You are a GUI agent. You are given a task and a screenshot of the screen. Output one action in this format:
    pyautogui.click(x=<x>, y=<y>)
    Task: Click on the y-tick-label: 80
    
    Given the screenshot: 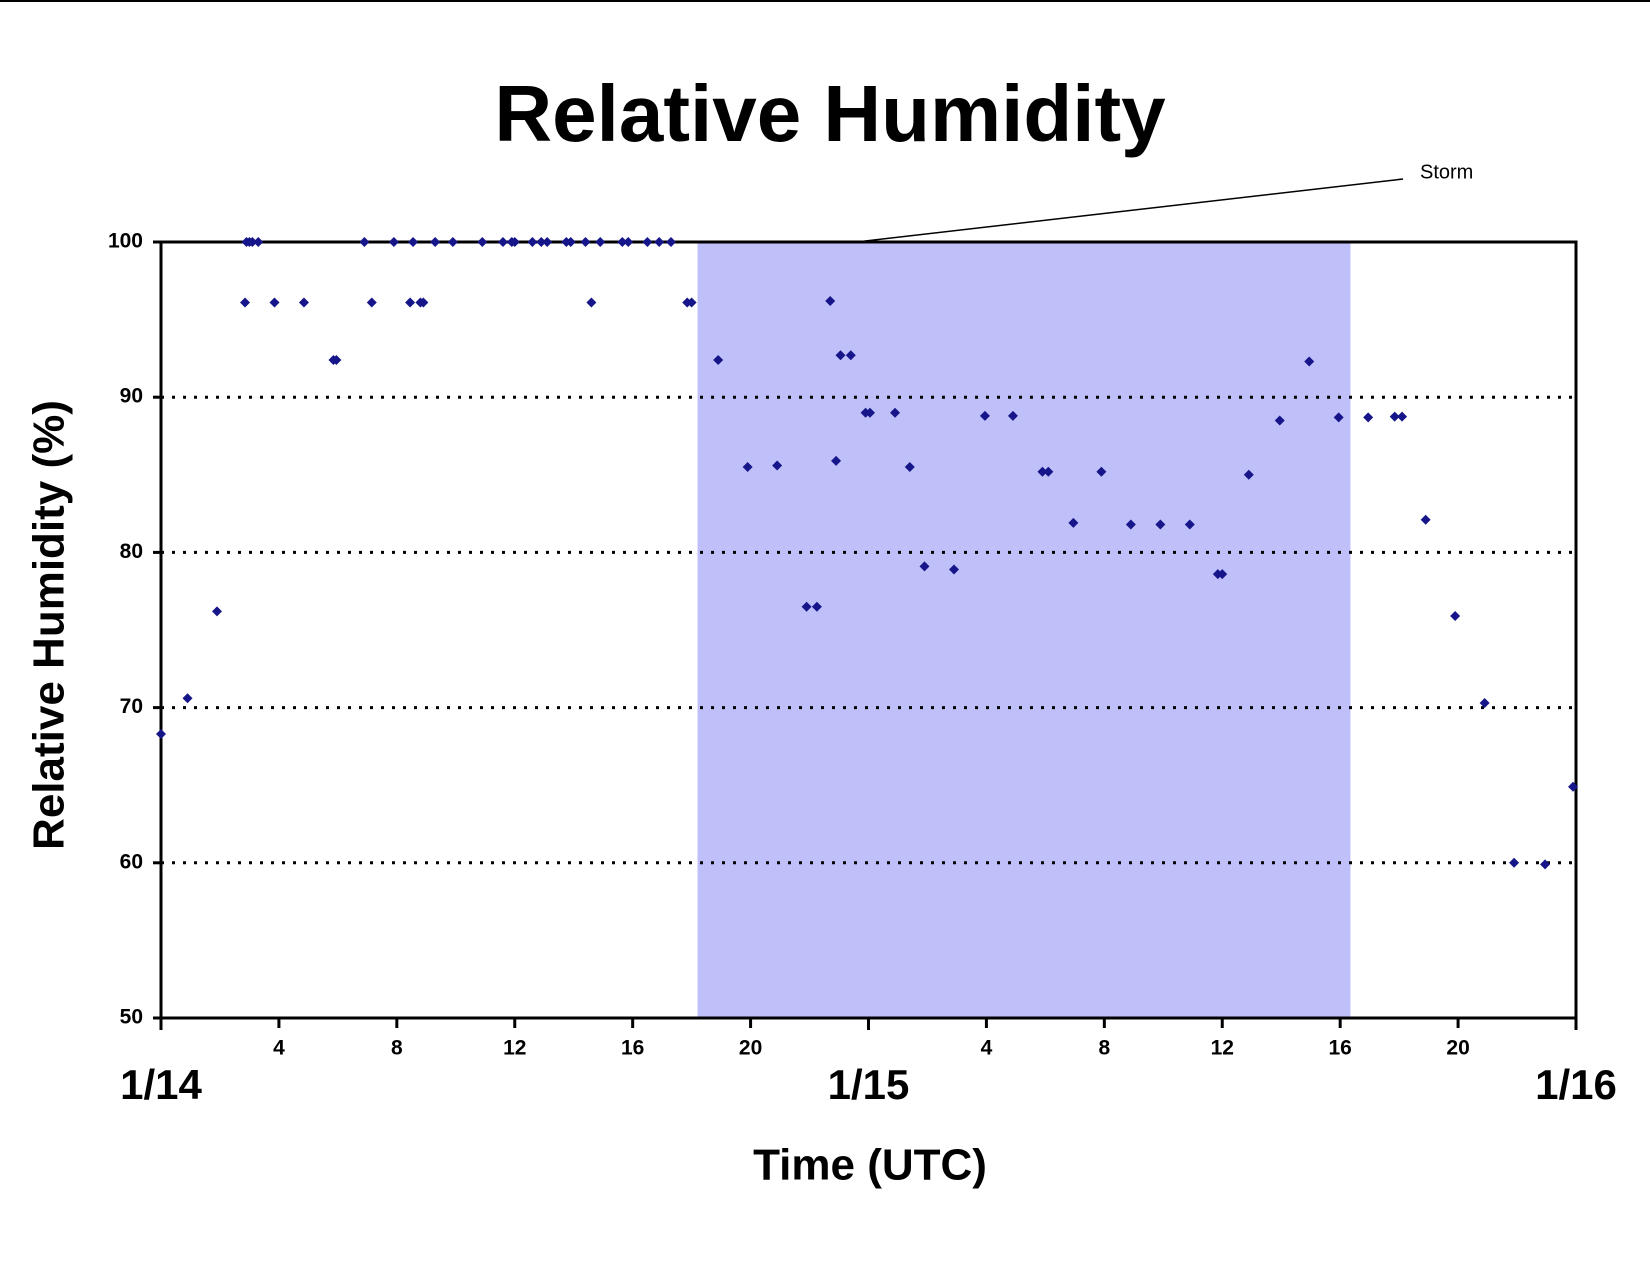 What is the action you would take?
    pyautogui.click(x=131, y=551)
    